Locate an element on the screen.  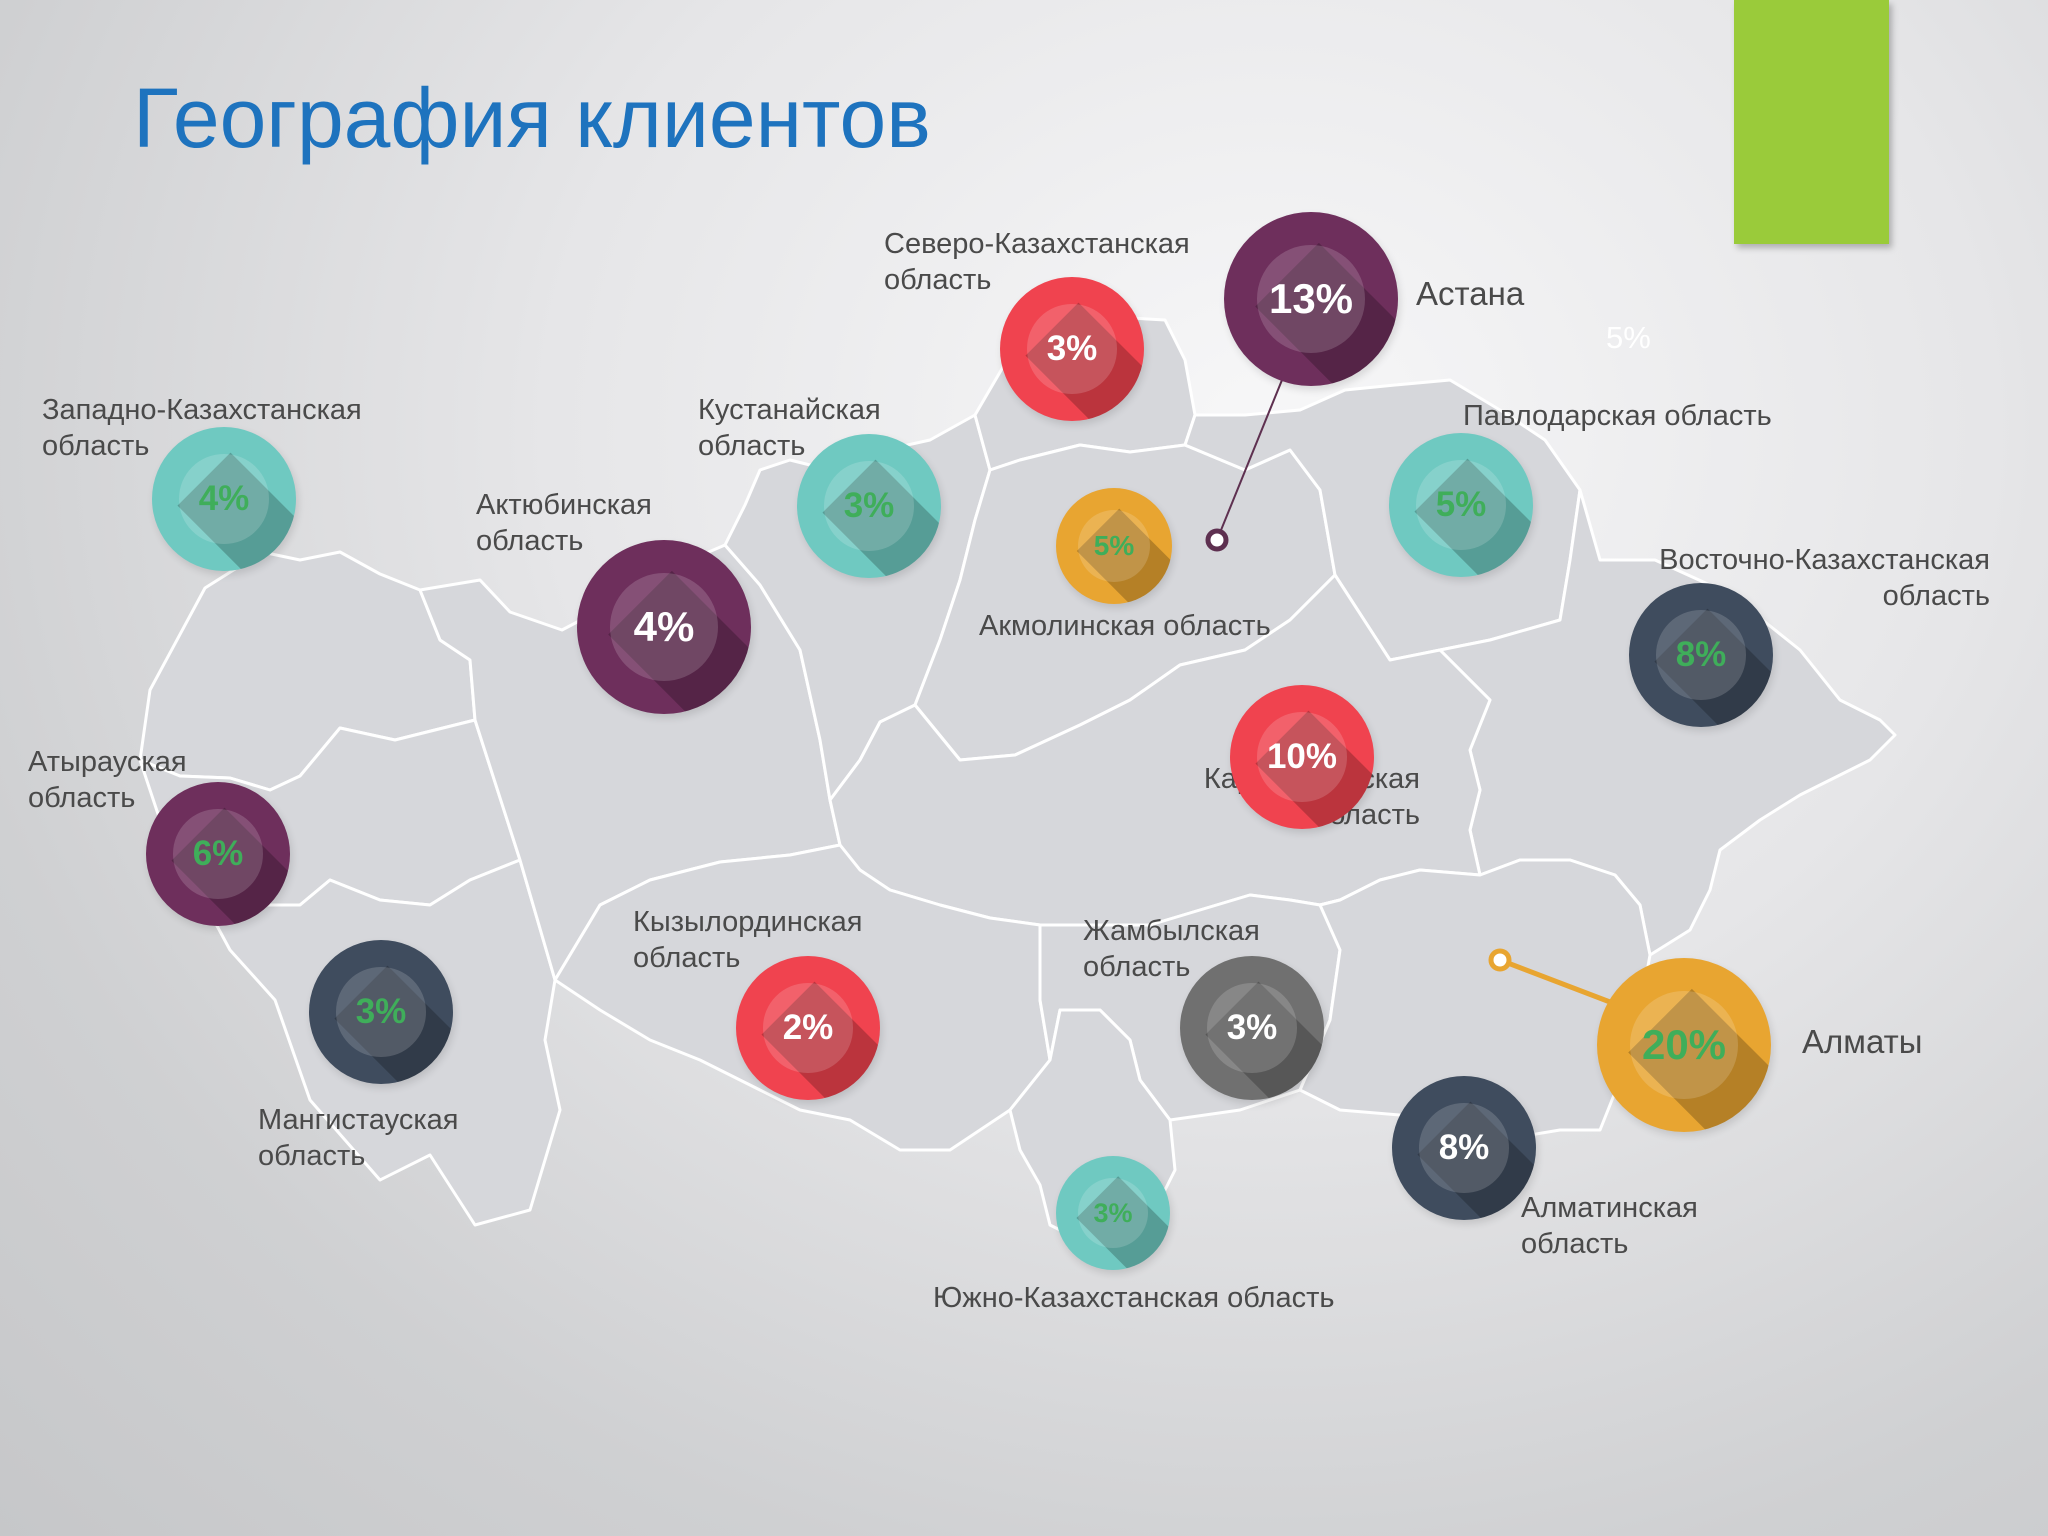
astana-pointer-line is located at coordinates (1249, 460).